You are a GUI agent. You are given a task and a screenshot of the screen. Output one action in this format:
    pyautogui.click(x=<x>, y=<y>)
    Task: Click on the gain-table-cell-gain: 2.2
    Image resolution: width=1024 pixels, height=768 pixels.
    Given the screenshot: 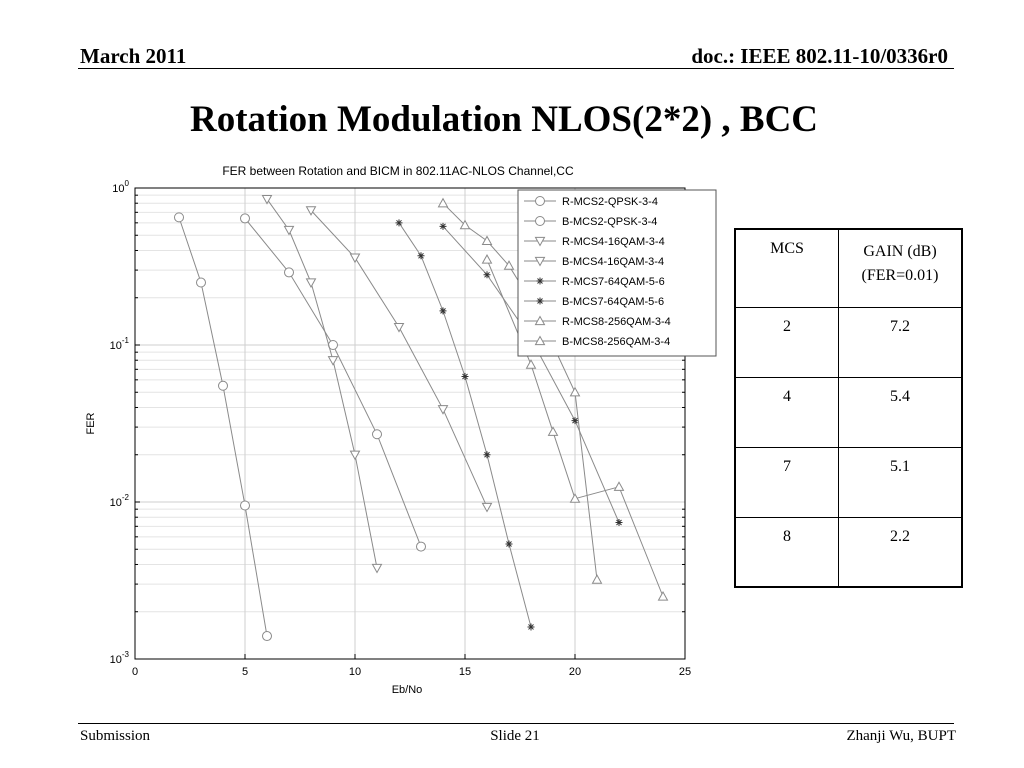 What is the action you would take?
    pyautogui.click(x=900, y=552)
    